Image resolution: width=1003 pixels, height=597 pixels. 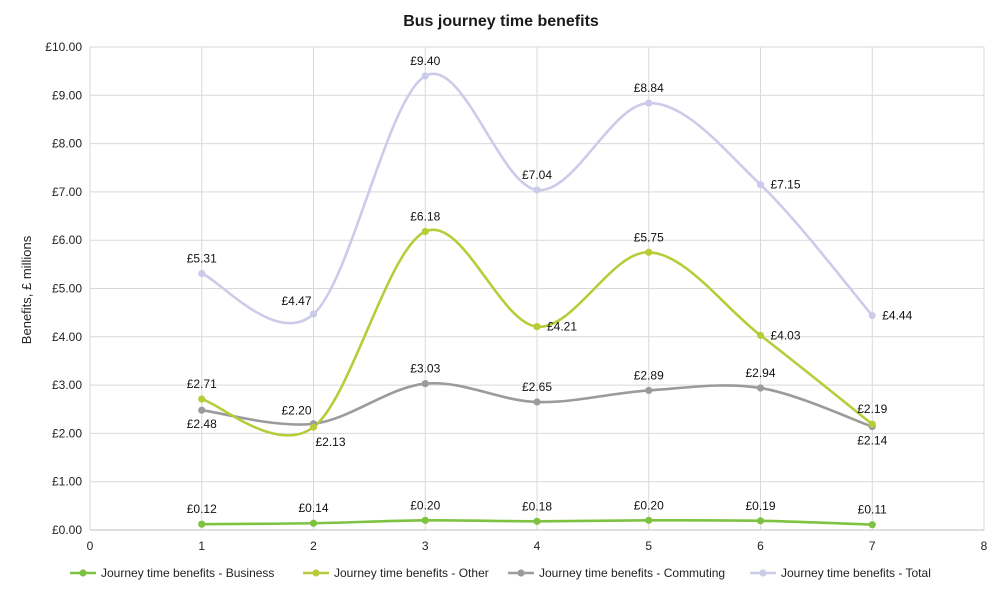 I want to click on x-tick-label: 5, so click(x=648, y=546).